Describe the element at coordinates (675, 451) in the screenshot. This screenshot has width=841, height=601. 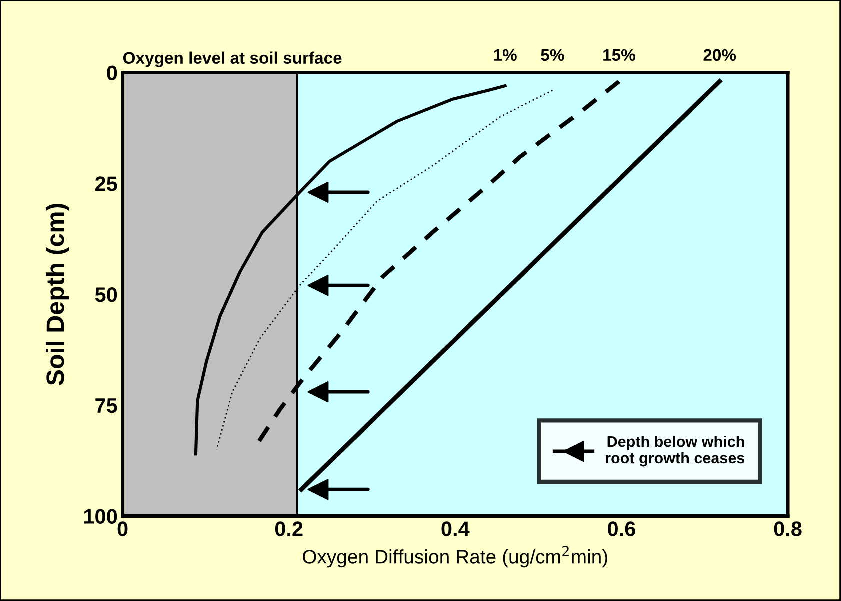
I see `legend-label: Depth below which root growth ceases` at that location.